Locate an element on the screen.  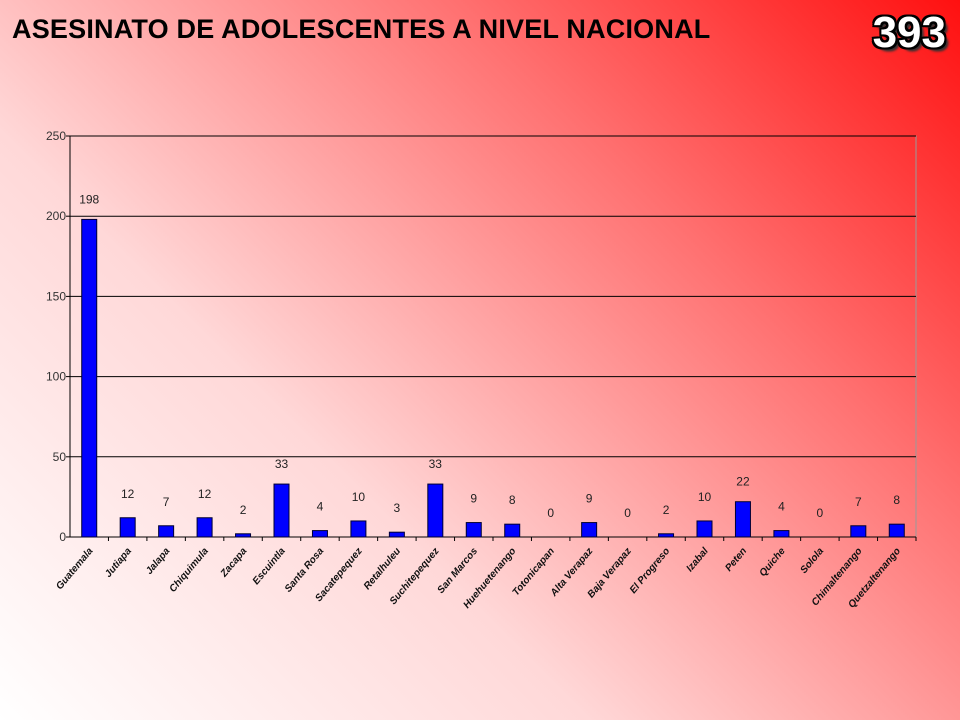
data-label: 198 is located at coordinates (89, 199).